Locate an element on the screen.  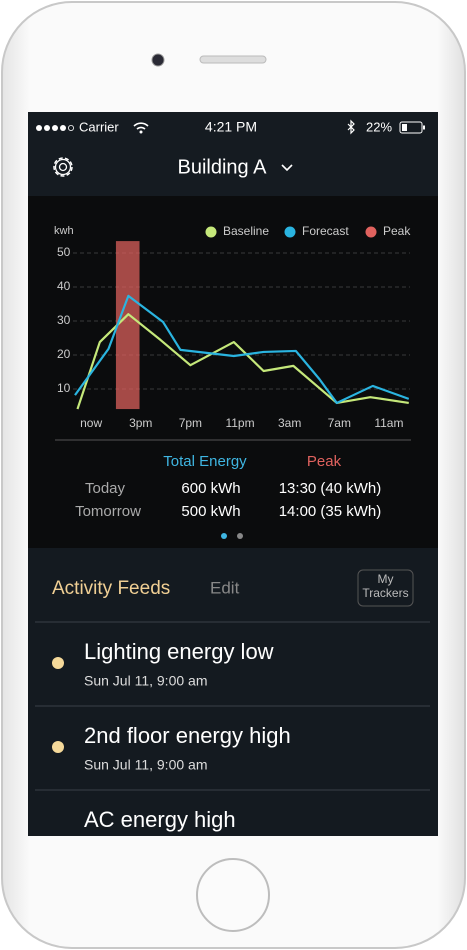
wifi-icon is located at coordinates (141, 126).